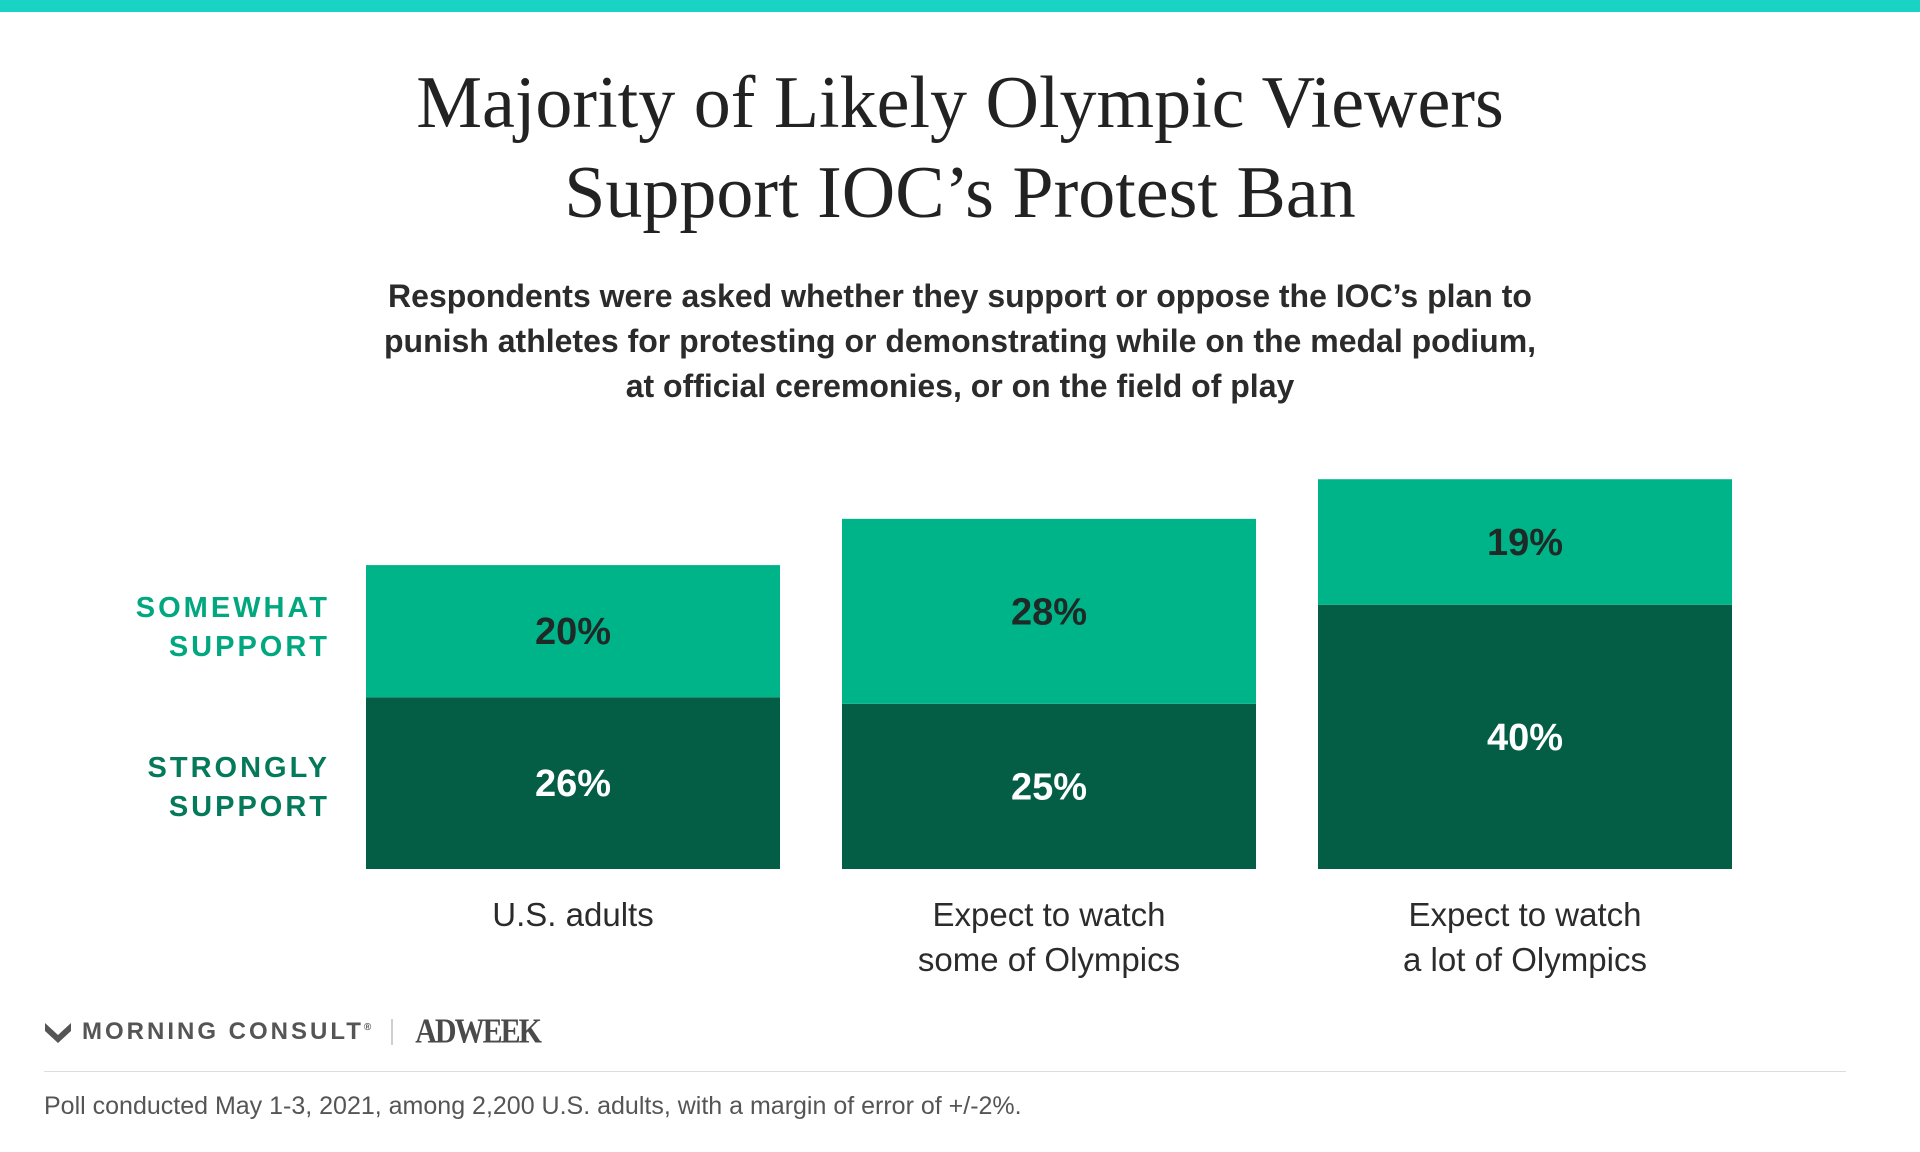 The image size is (1920, 1152). I want to click on trademark-symbol: ®, so click(367, 1027).